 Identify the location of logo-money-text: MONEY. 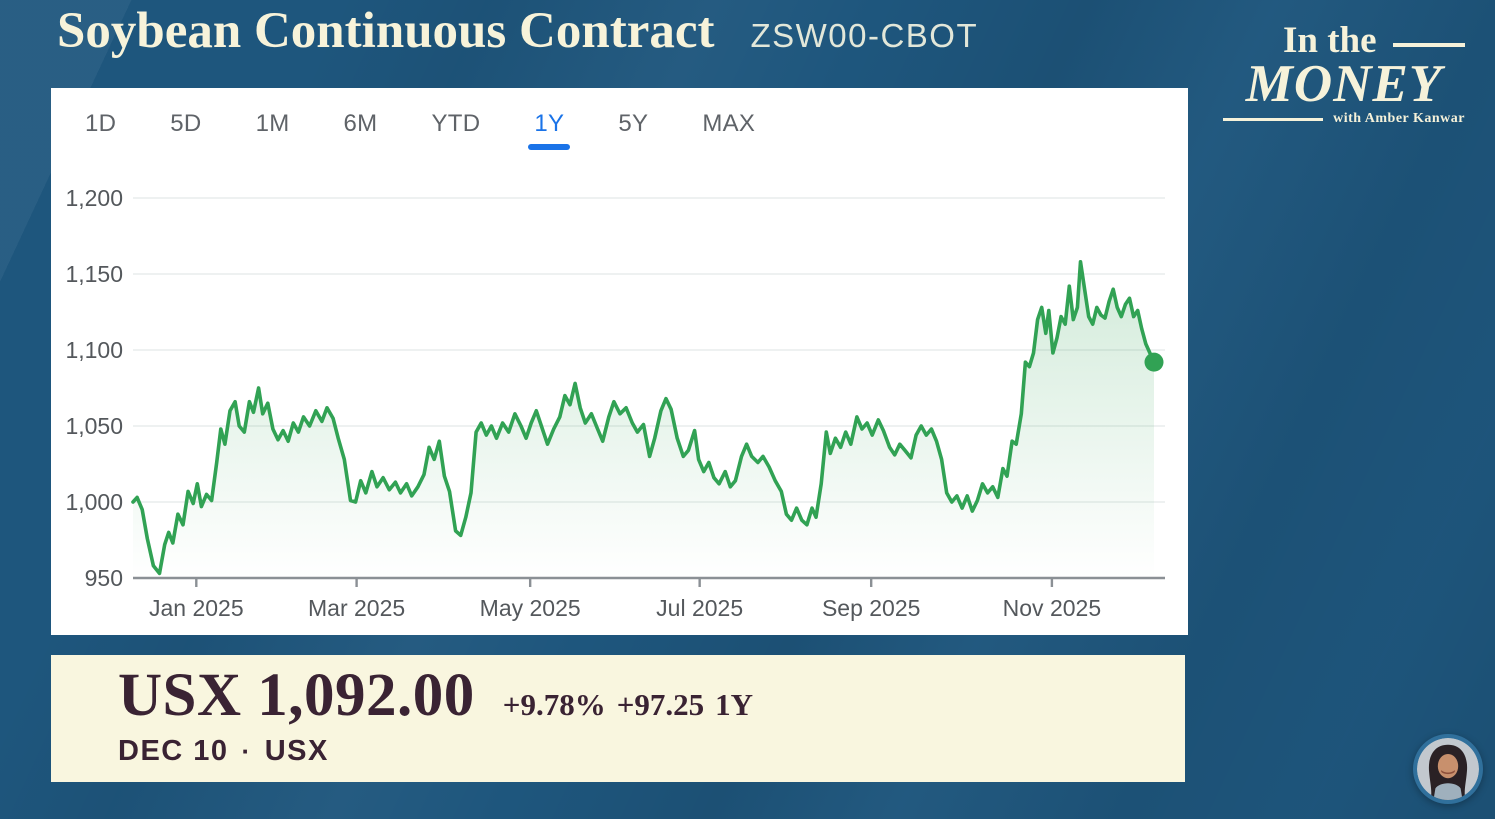
(1344, 84).